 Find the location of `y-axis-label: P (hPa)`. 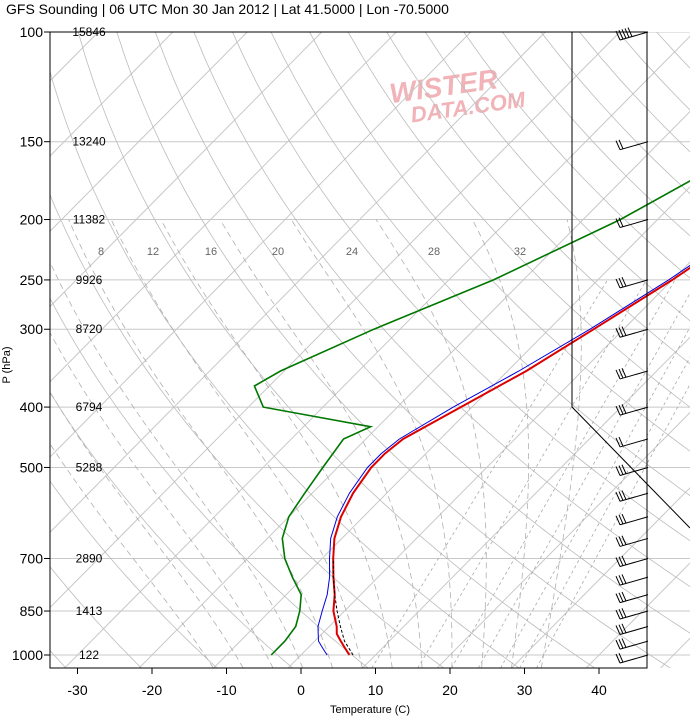

y-axis-label: P (hPa) is located at coordinates (7, 364).